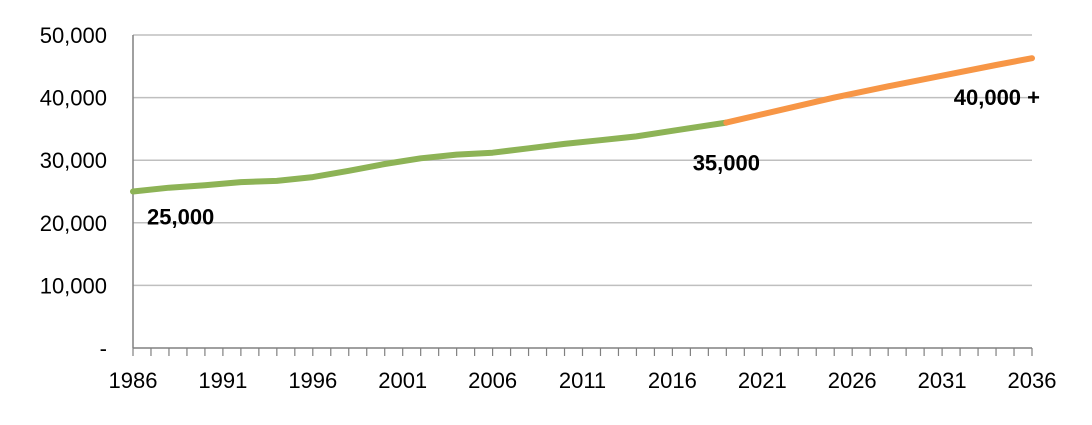 This screenshot has width=1092, height=425. I want to click on projected-series-line, so click(879, 90).